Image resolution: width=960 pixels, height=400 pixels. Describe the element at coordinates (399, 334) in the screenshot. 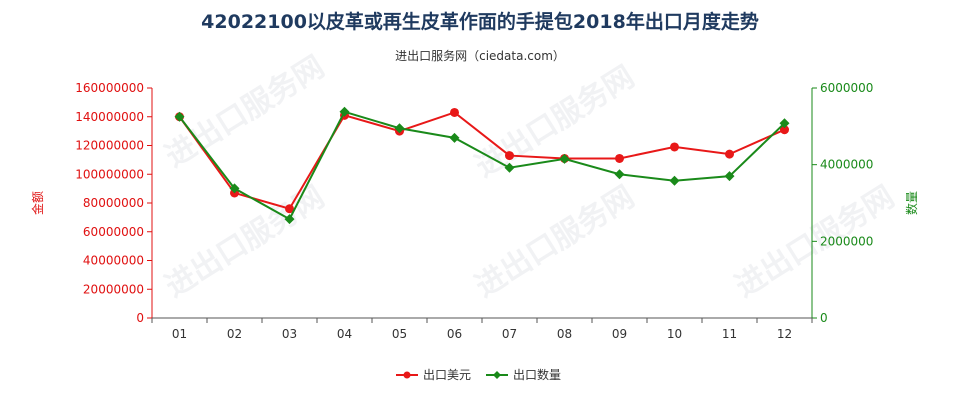

I see `x-tick-label: 05` at that location.